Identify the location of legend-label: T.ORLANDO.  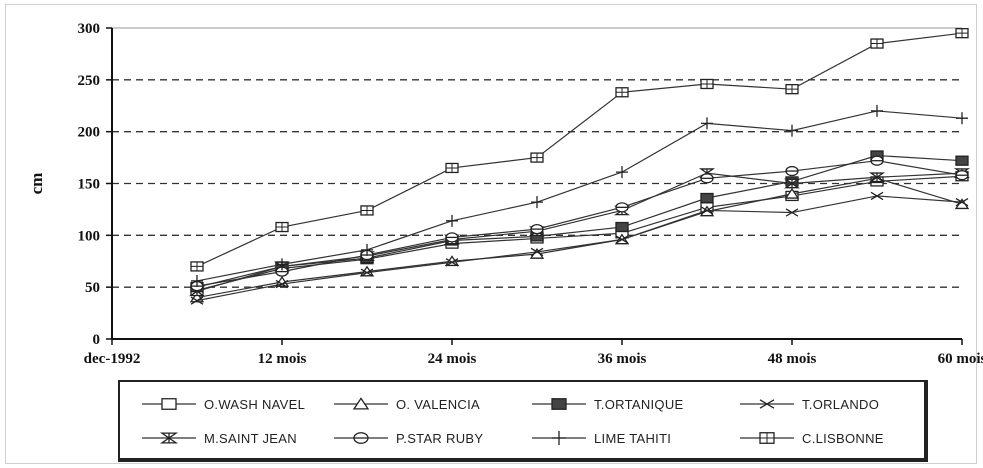
(841, 404).